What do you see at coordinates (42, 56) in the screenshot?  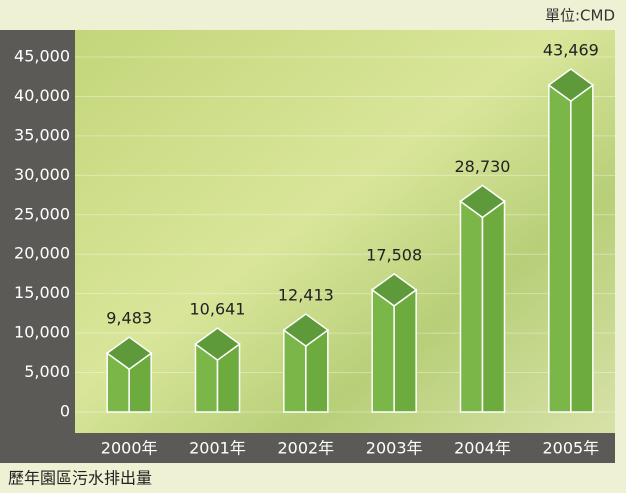 I see `y-tick-label: 45,000` at bounding box center [42, 56].